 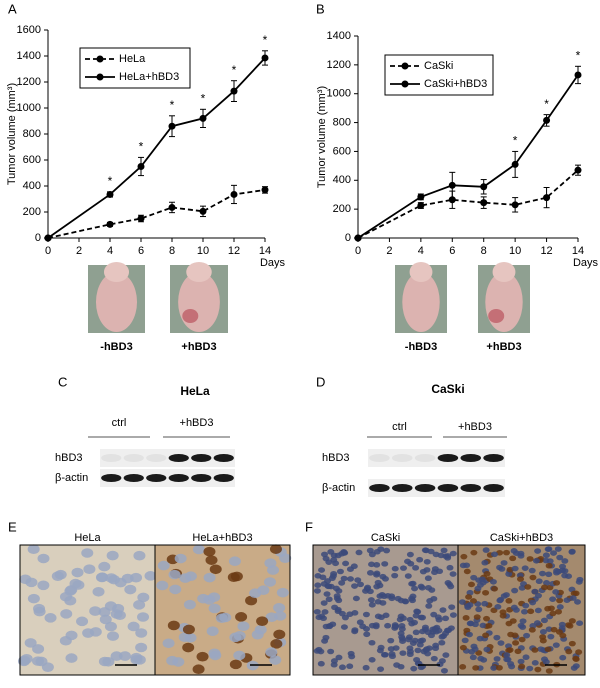 What do you see at coordinates (135, 68) in the screenshot?
I see `legend-box` at bounding box center [135, 68].